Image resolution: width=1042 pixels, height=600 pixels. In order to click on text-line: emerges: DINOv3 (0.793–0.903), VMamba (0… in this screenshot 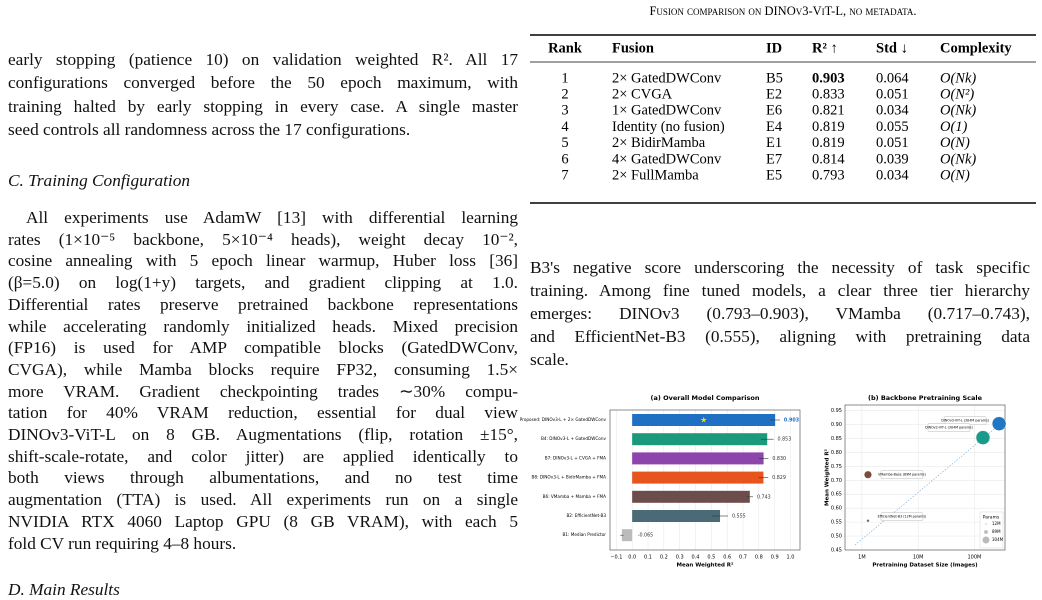, I will do `click(780, 314)`.